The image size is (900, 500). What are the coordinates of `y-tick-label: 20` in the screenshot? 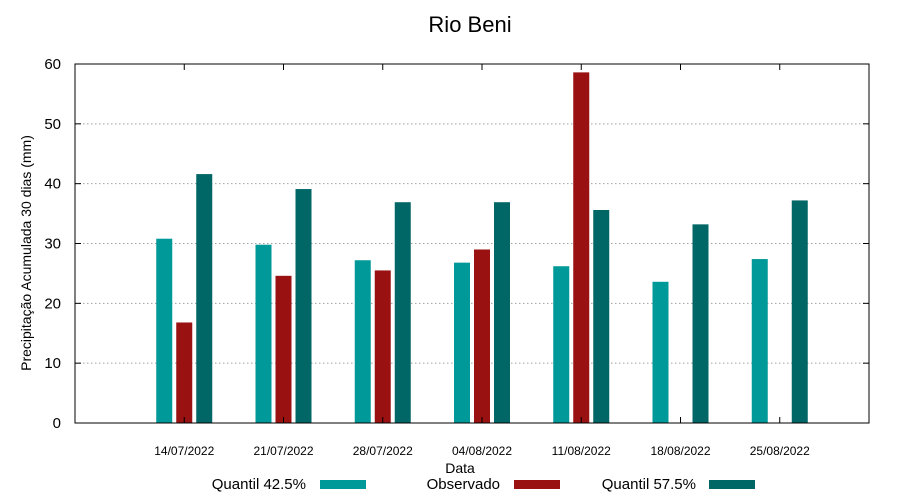 It's located at (52, 303).